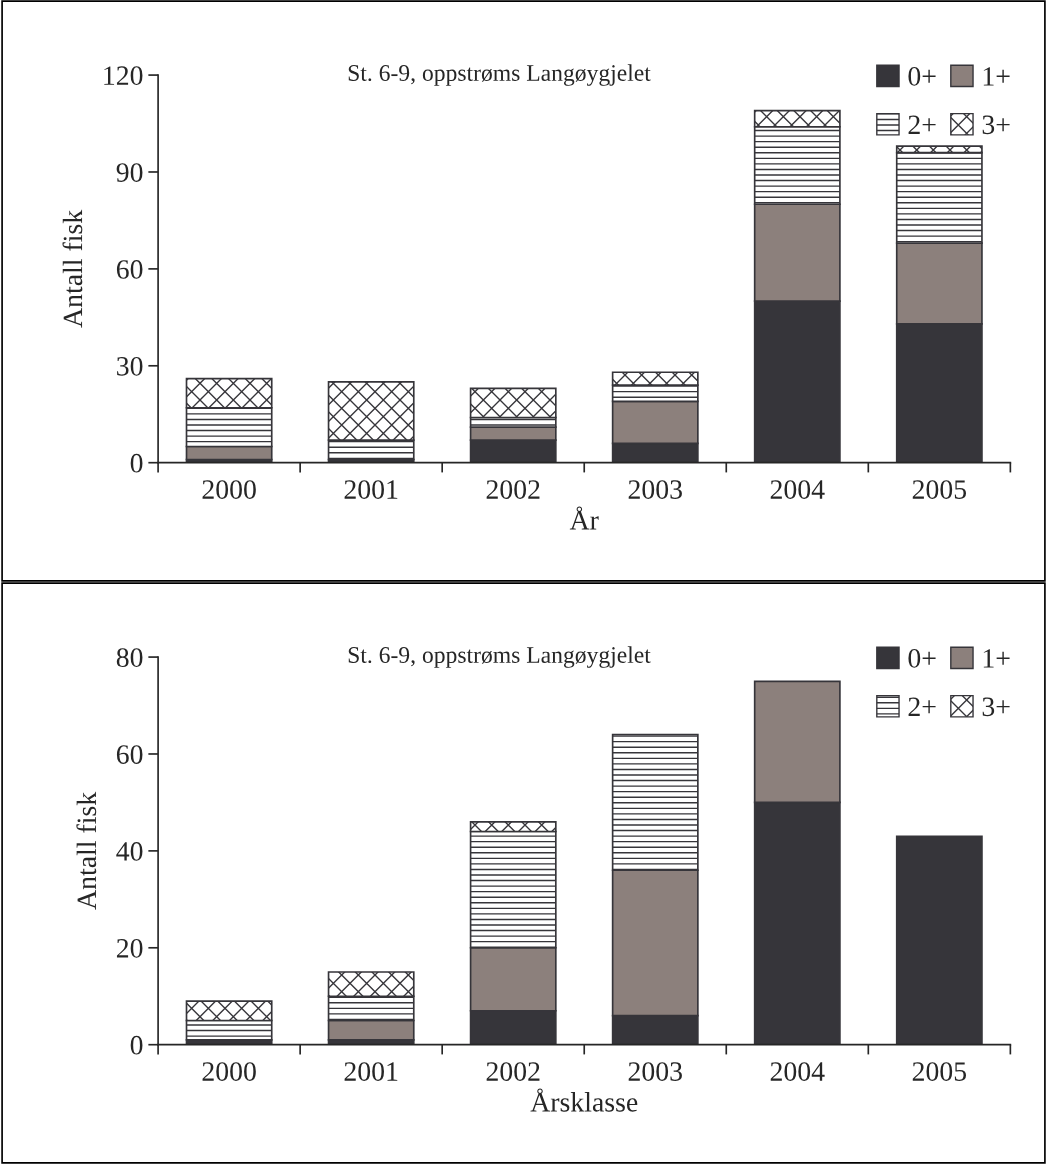 This screenshot has height=1164, width=1047. What do you see at coordinates (584, 518) in the screenshot?
I see `x-axis-title: År` at bounding box center [584, 518].